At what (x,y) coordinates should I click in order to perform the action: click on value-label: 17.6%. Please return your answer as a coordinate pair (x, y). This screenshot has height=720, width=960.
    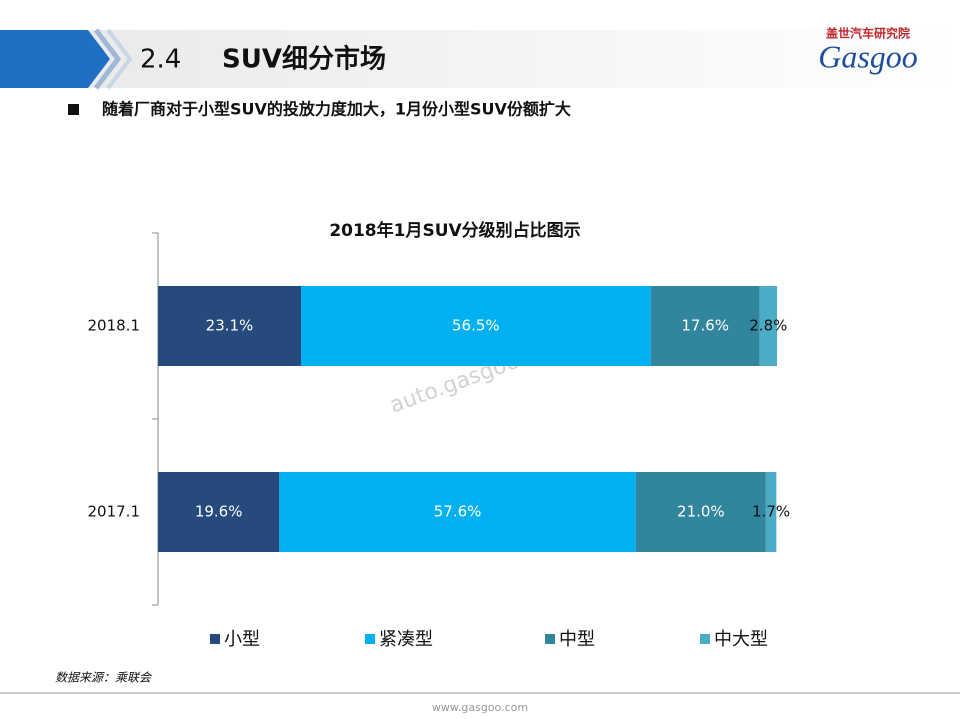
    Looking at the image, I should click on (705, 326).